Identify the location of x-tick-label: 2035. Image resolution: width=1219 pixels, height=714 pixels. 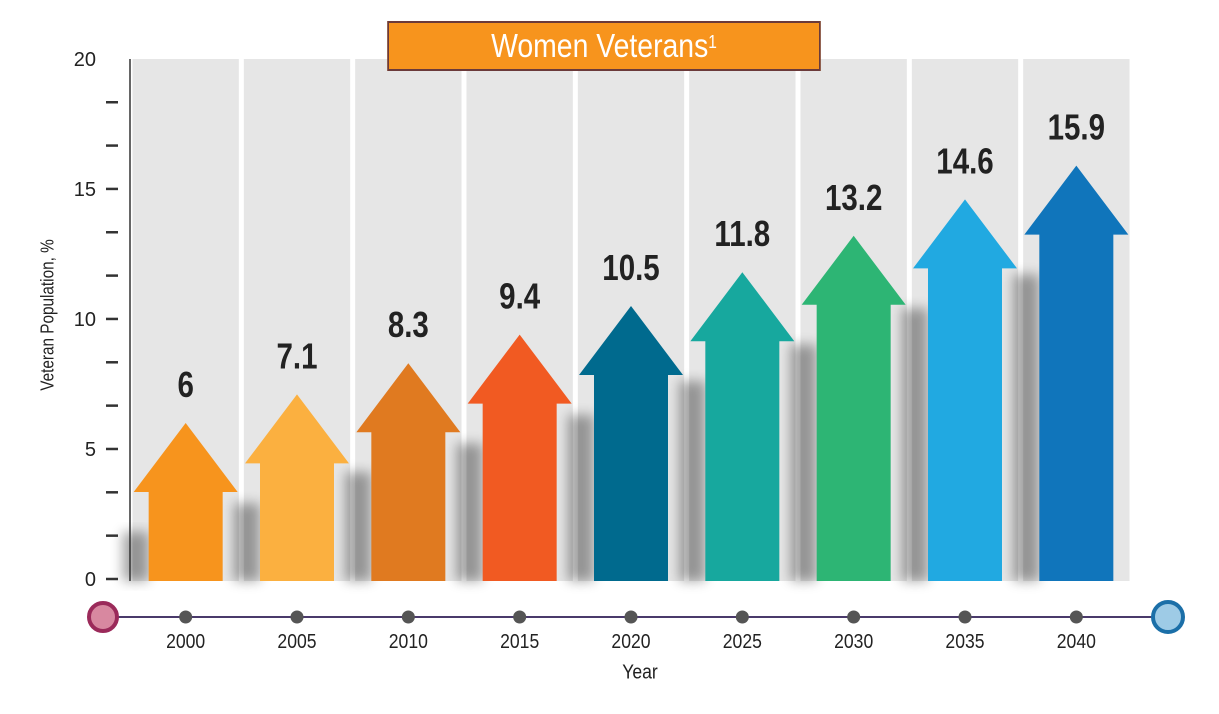
(964, 641).